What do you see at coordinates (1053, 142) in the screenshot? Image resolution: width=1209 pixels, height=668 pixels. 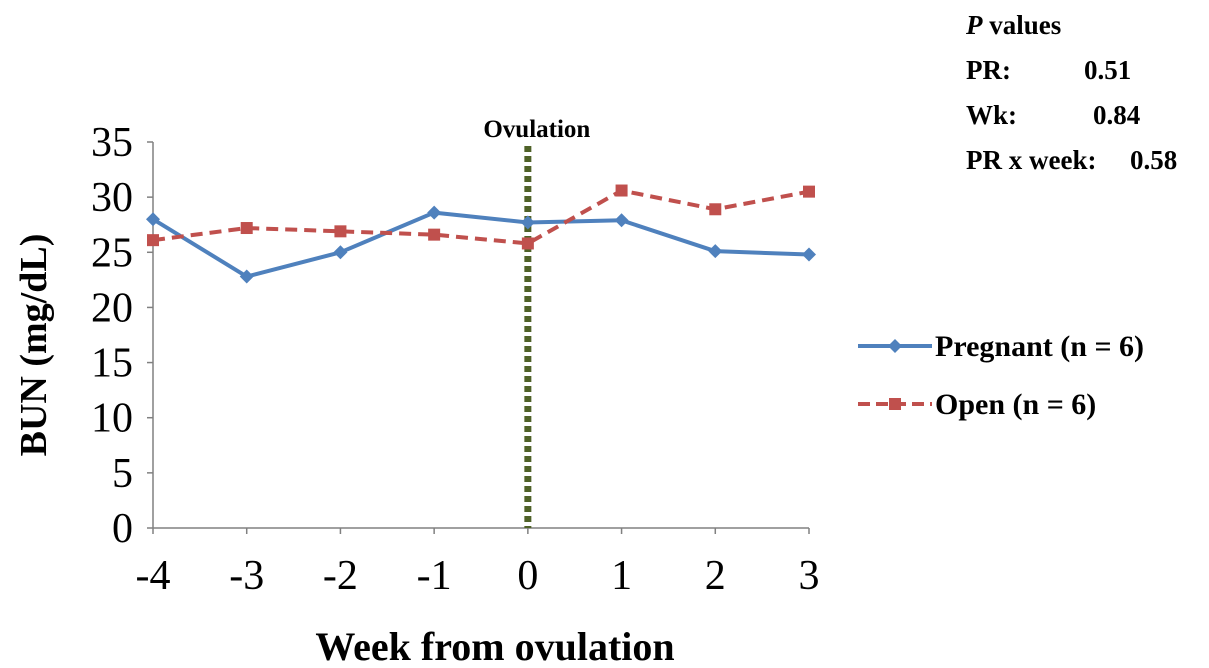 I see `pvalue-row-wk: Wk: 0.84` at bounding box center [1053, 142].